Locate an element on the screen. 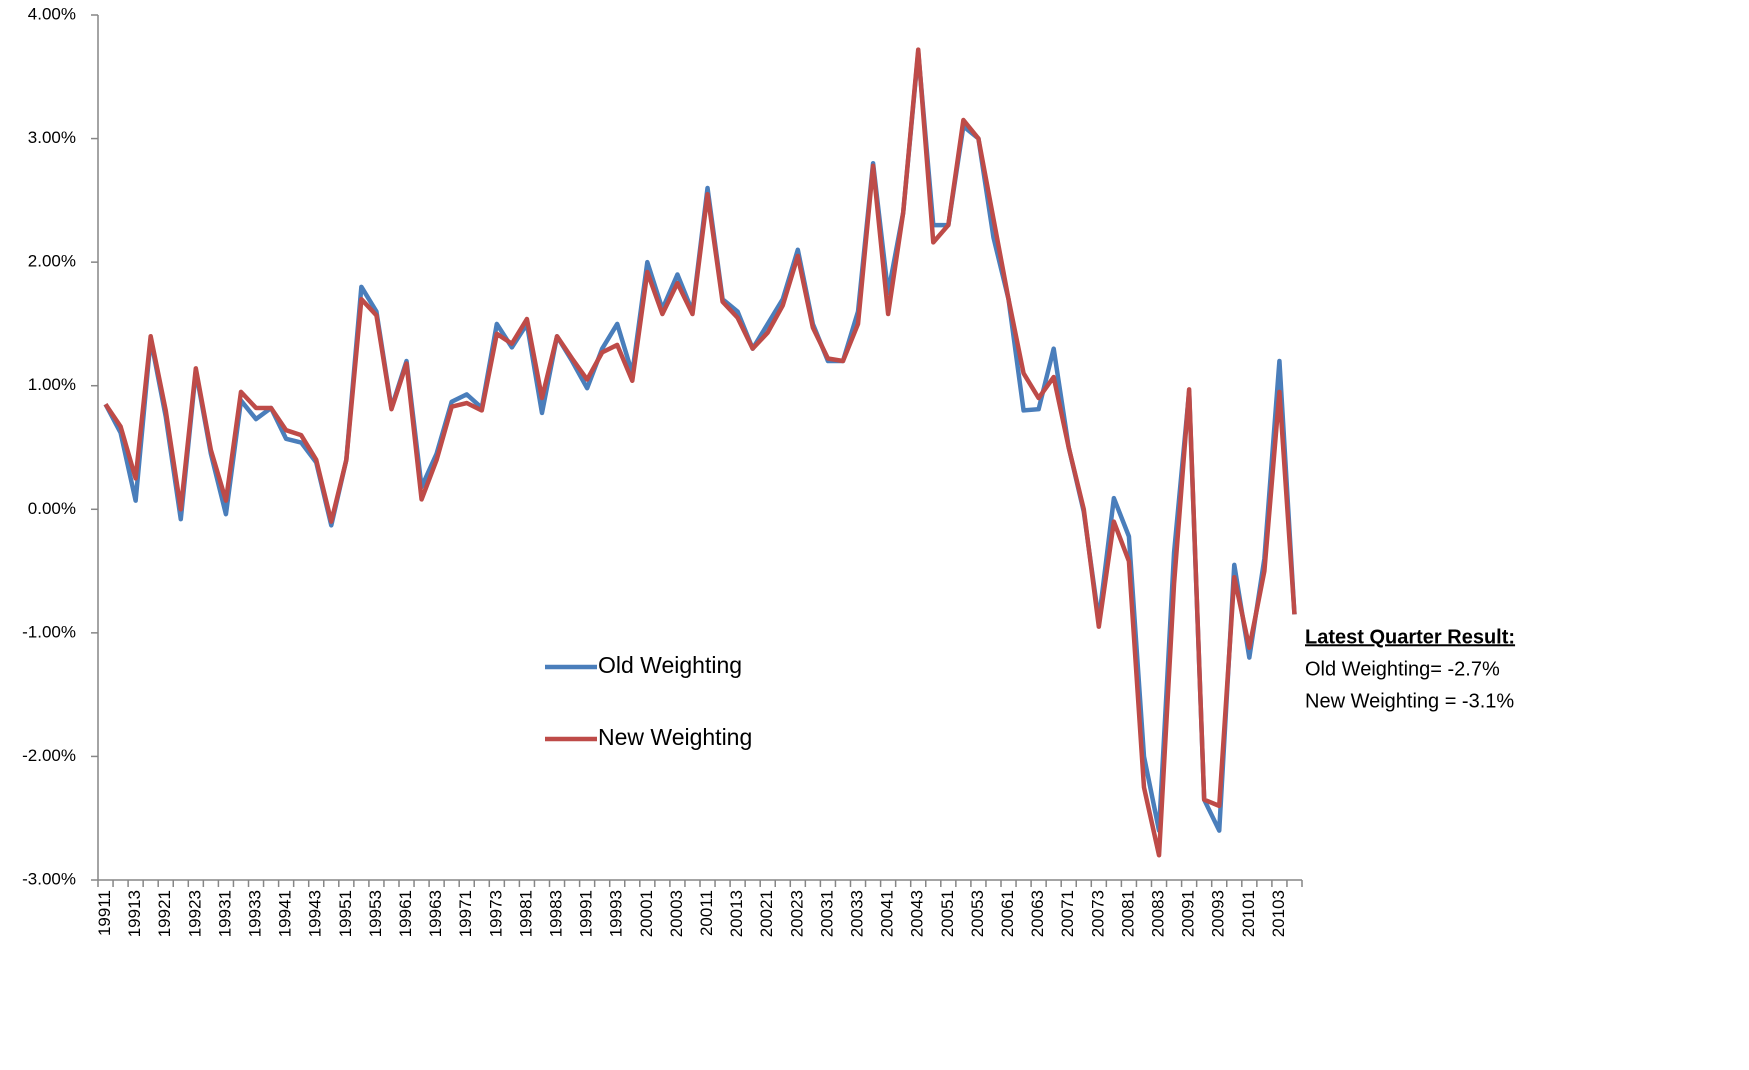 This screenshot has width=1749, height=1070. y-tick-label: -1.00% is located at coordinates (49, 631).